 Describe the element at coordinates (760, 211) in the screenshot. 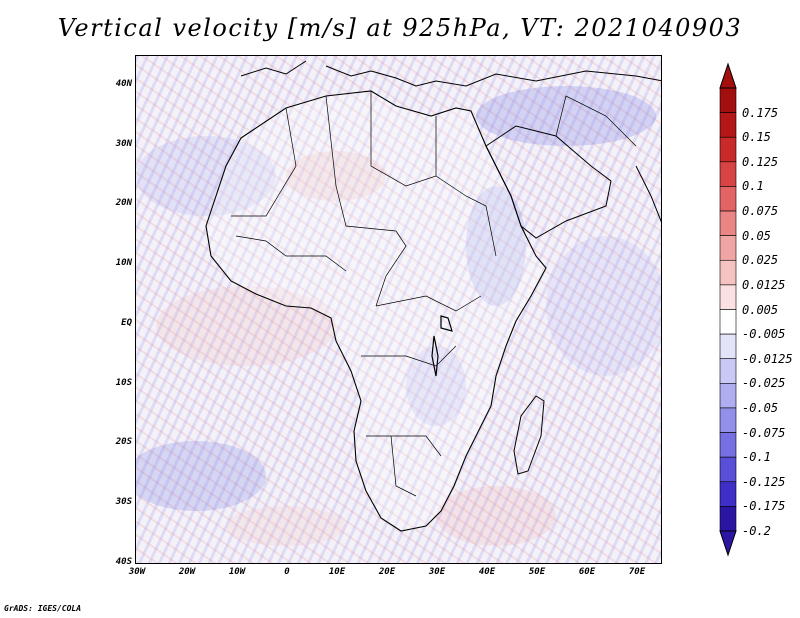

I see `colorbar-label: 0.075` at that location.